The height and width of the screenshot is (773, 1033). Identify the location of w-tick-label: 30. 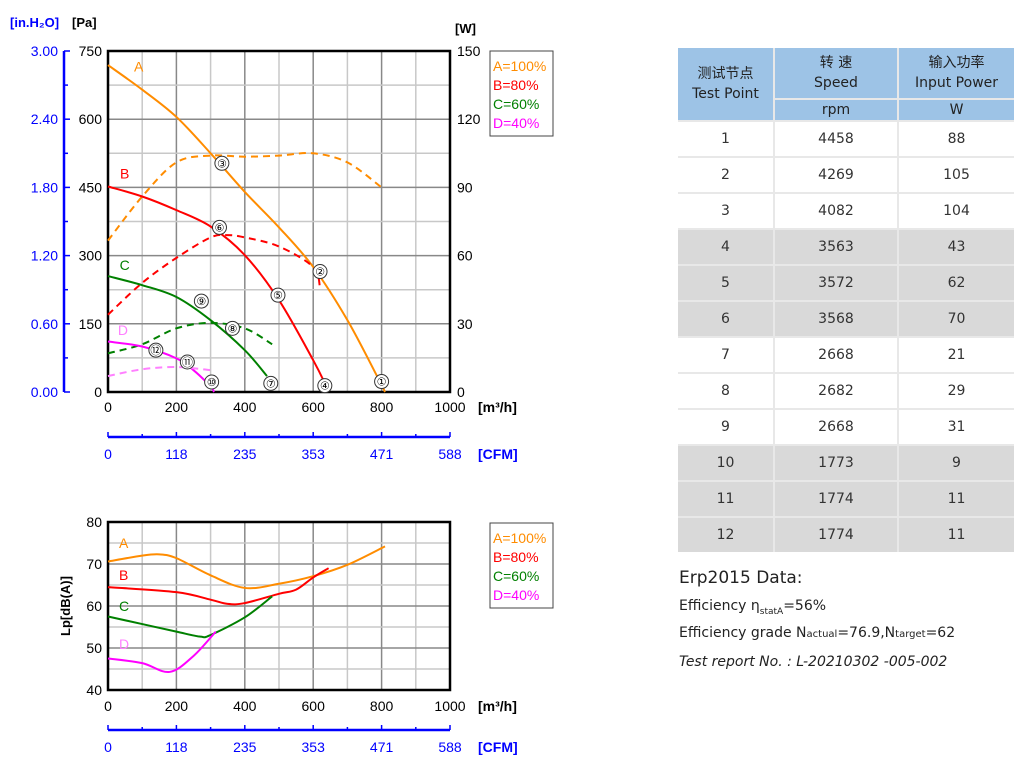
(465, 324).